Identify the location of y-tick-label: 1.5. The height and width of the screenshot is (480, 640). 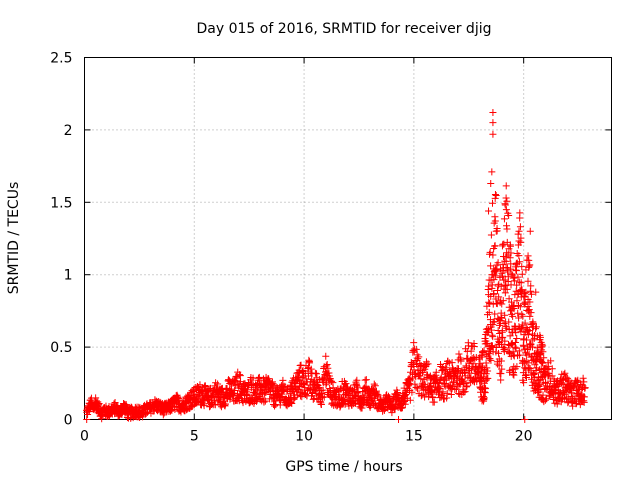
(61, 203).